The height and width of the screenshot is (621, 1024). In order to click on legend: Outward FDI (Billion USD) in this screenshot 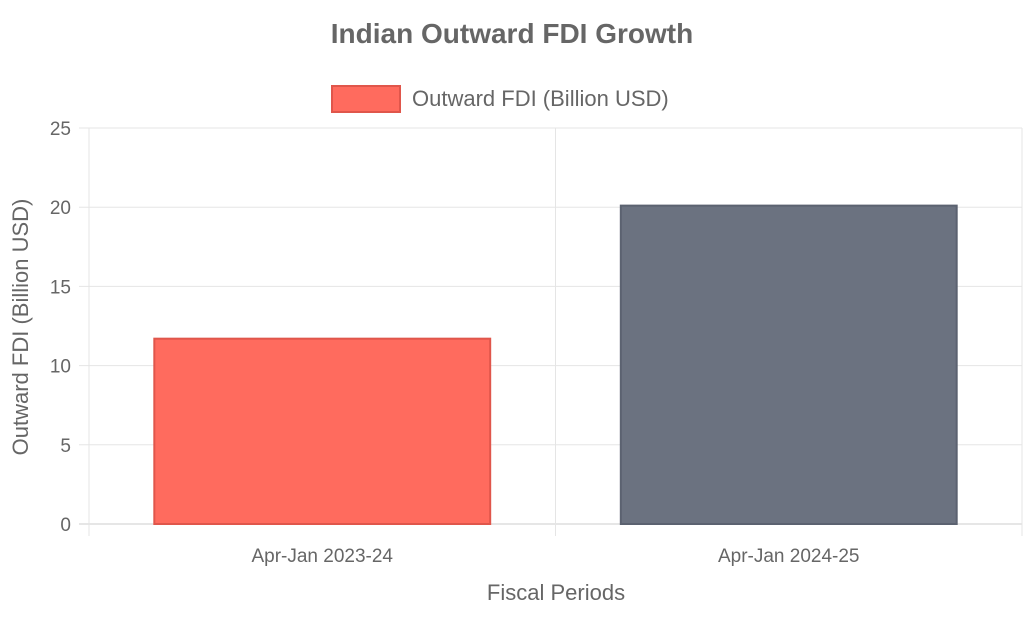, I will do `click(500, 99)`.